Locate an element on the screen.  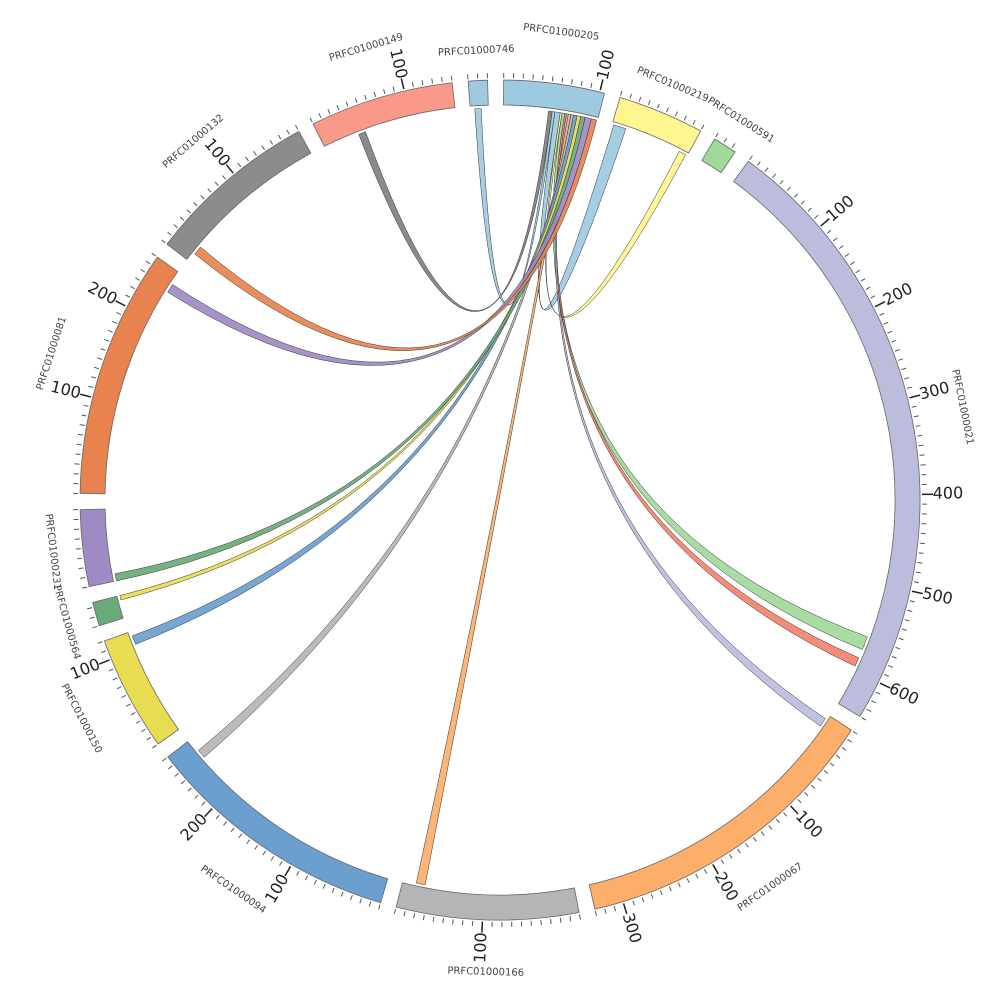
segment-name: PRFC01000067 is located at coordinates (770, 887).